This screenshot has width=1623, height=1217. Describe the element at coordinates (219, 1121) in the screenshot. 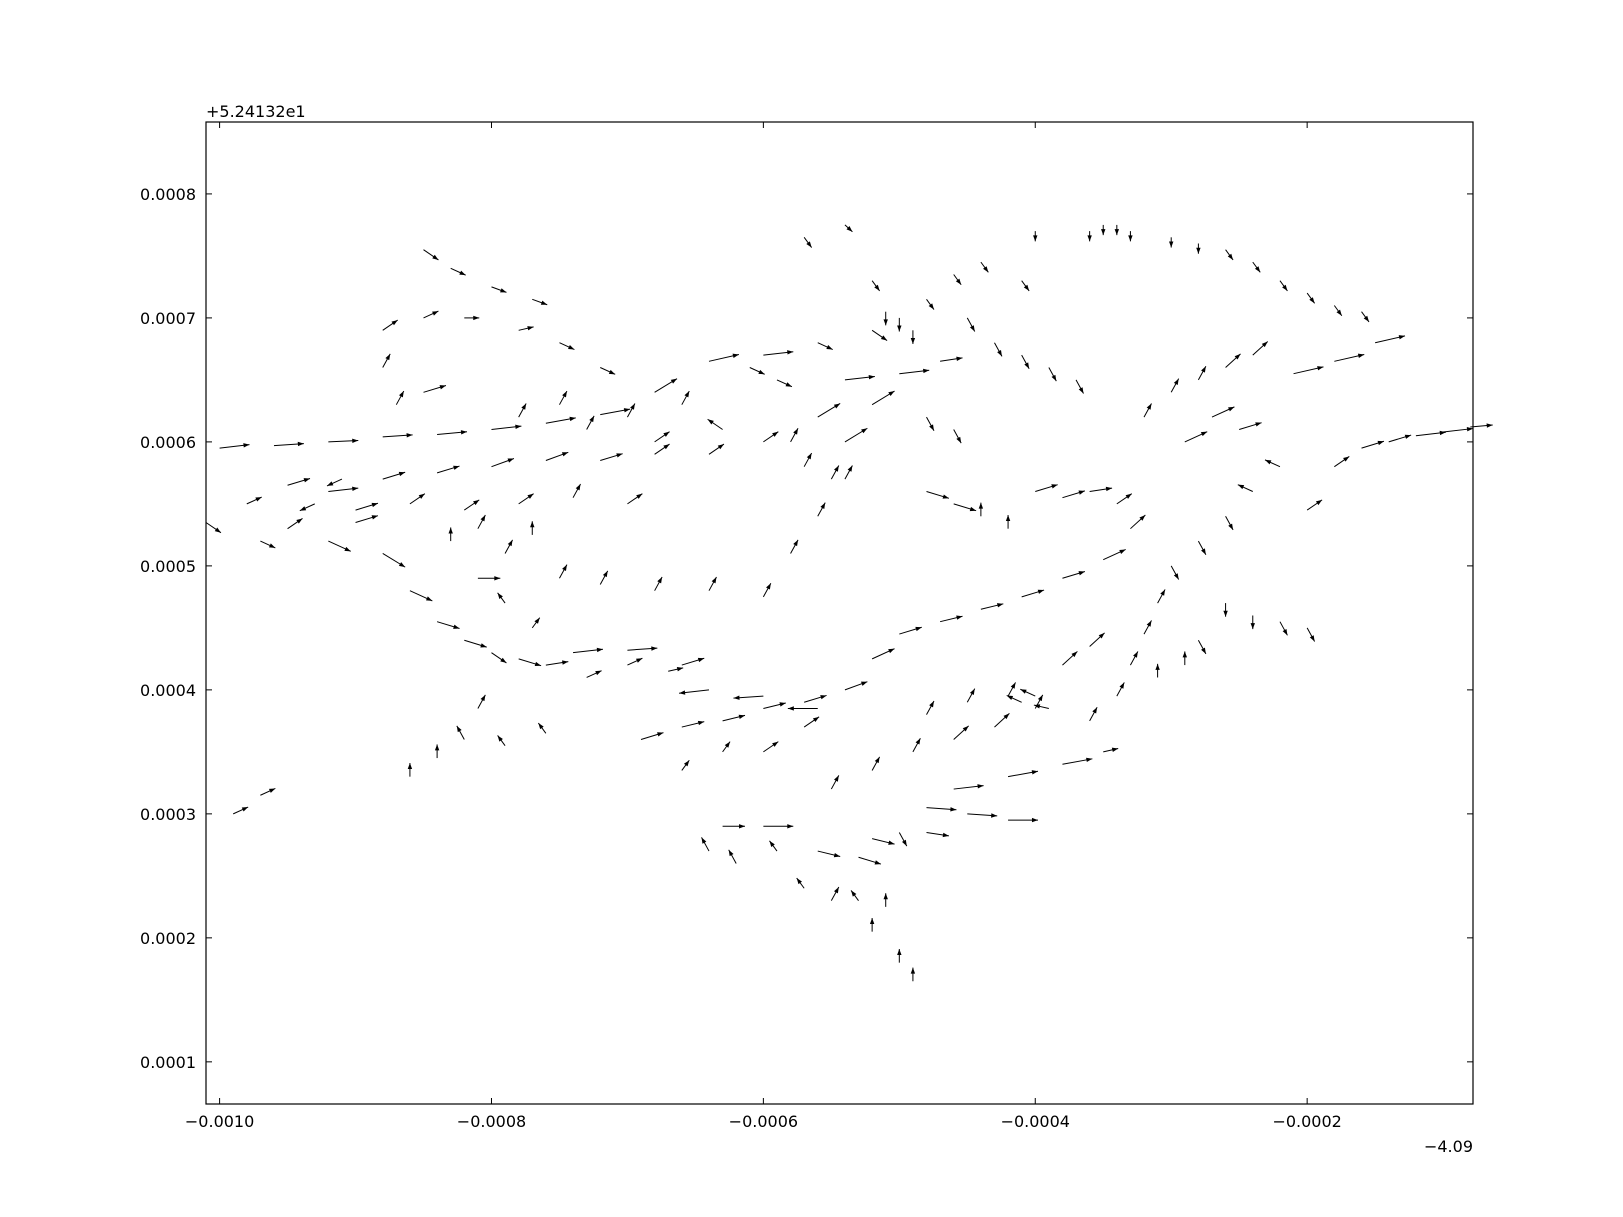

I see `x-tick-label: −0.0010` at that location.